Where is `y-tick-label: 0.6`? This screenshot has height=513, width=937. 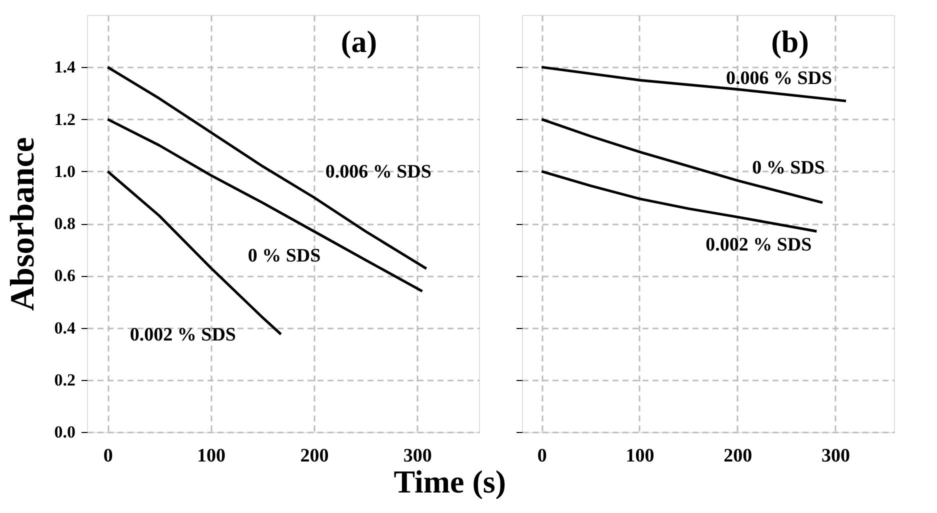
y-tick-label: 0.6 is located at coordinates (65, 276).